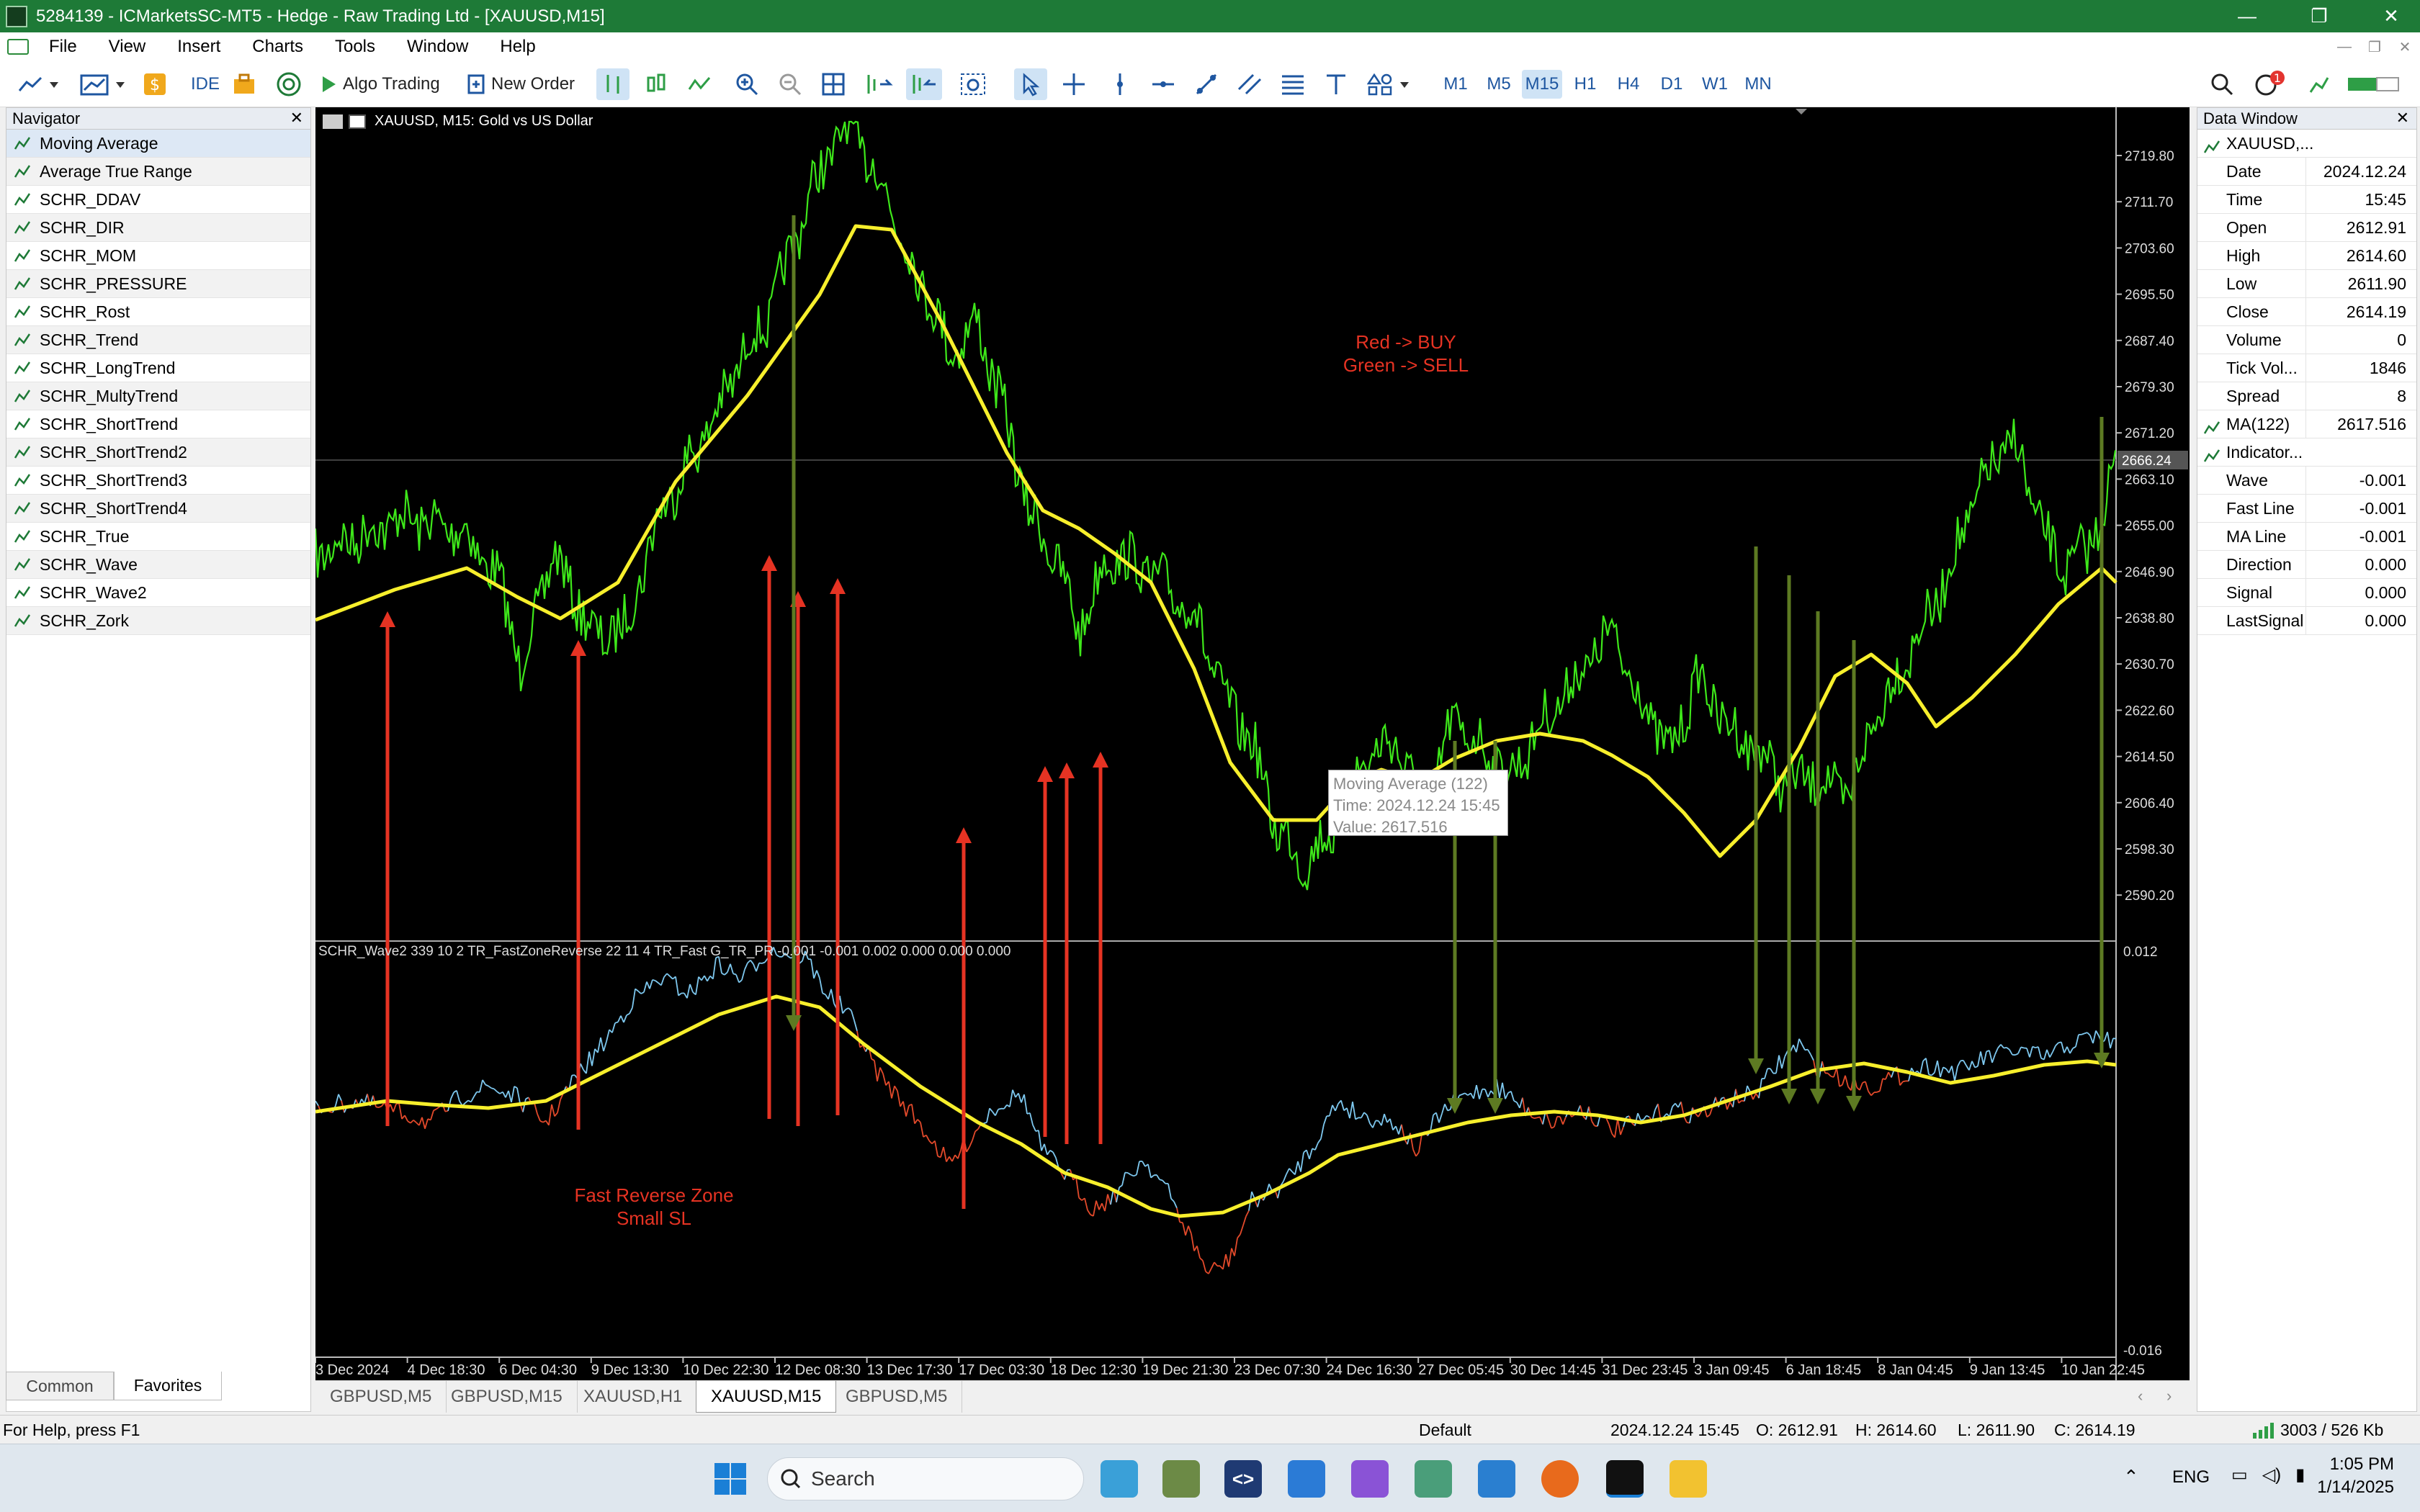  I want to click on navigator-item: SCHR_True, so click(158, 537).